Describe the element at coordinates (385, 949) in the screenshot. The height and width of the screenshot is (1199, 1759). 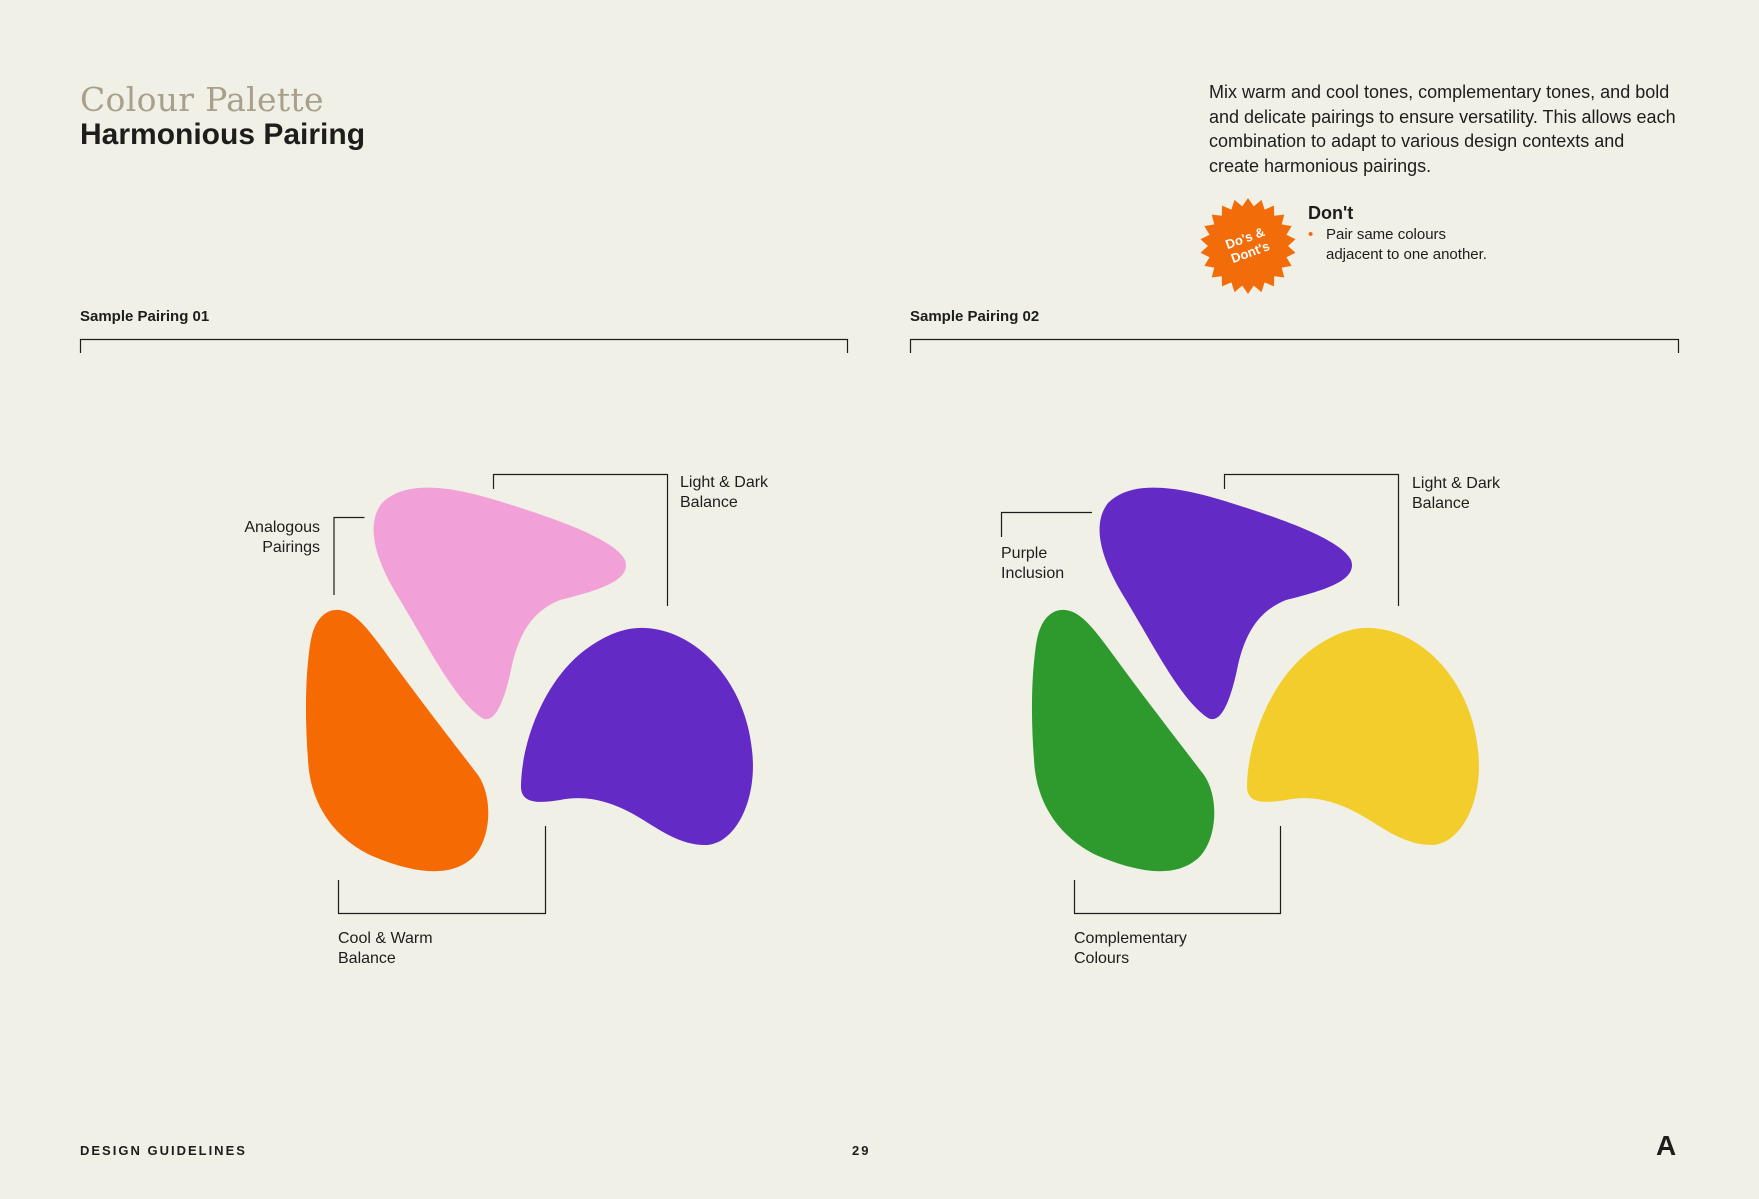
I see `cool-warm-balance-label: Cool & Warm Balance` at that location.